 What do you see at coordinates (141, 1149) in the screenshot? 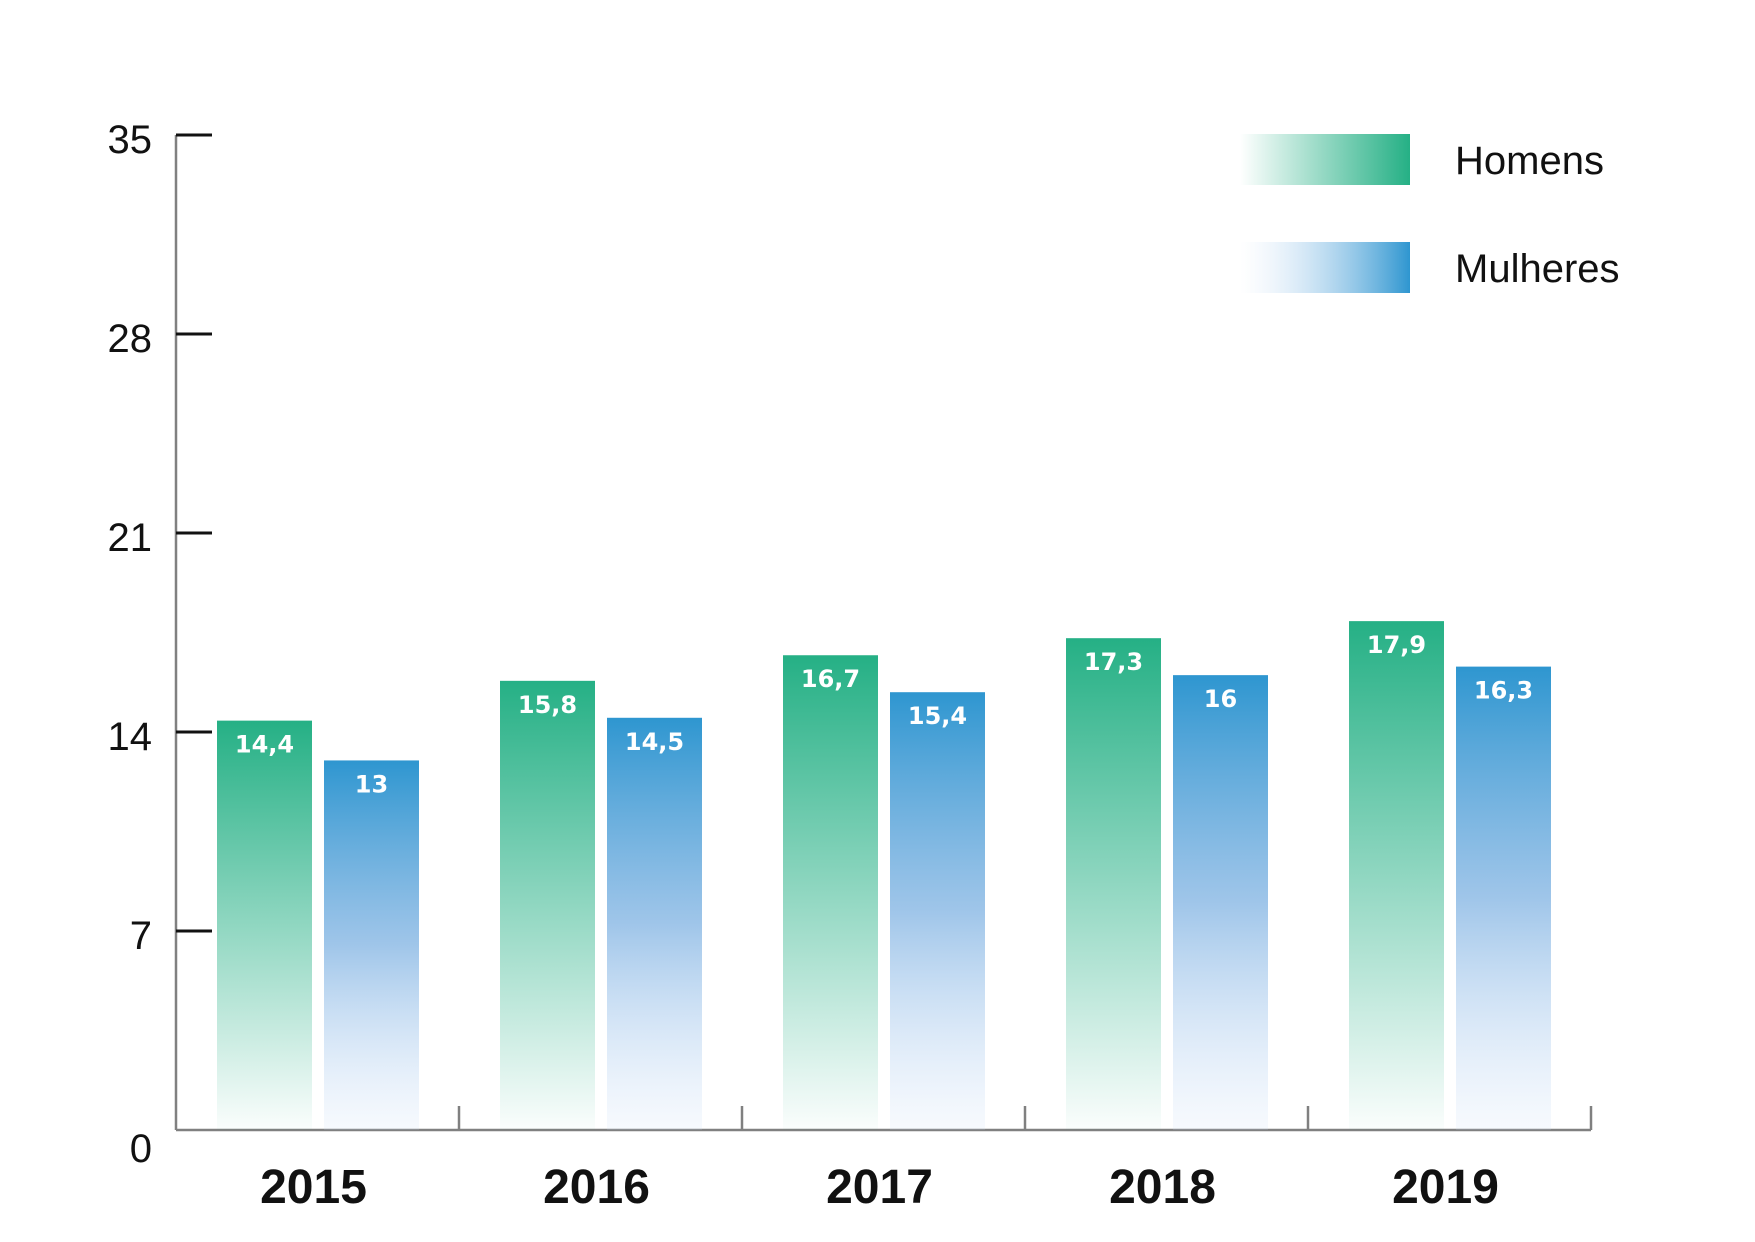
I see `y-tick-label: 0` at bounding box center [141, 1149].